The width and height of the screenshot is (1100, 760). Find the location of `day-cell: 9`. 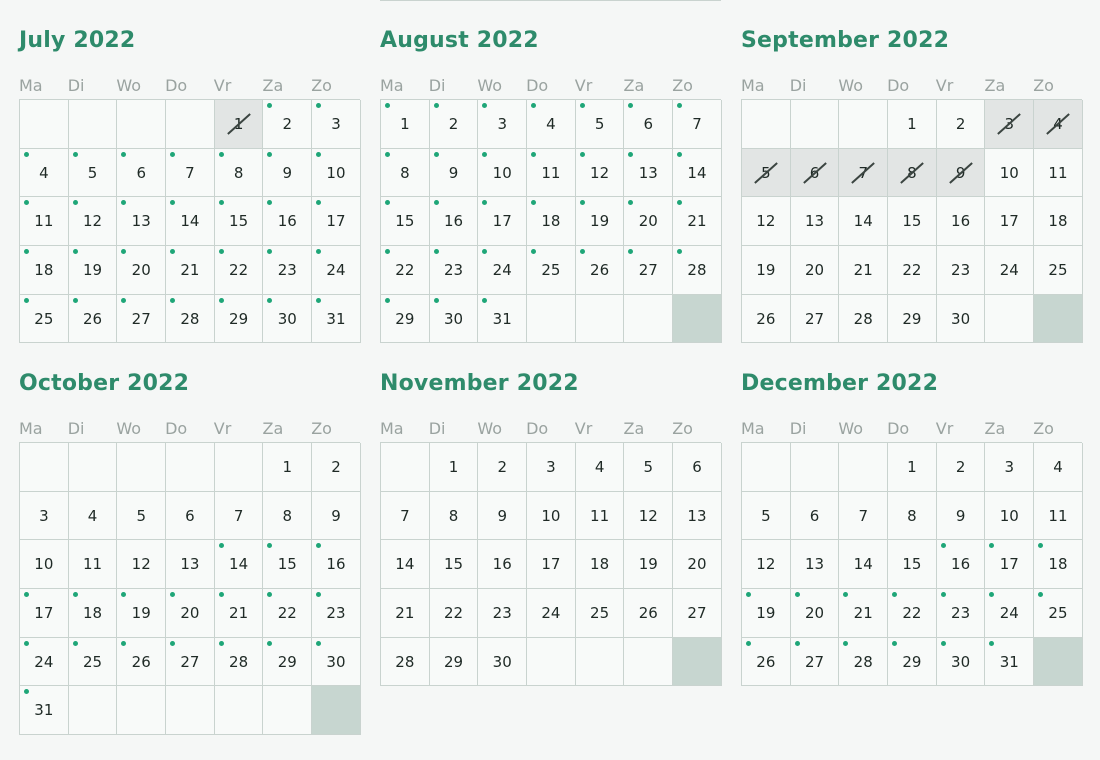

day-cell: 9 is located at coordinates (336, 516).